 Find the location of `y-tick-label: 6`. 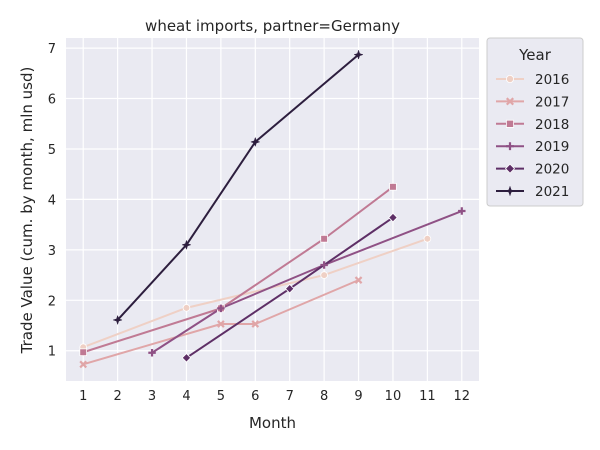

y-tick-label: 6 is located at coordinates (52, 100).